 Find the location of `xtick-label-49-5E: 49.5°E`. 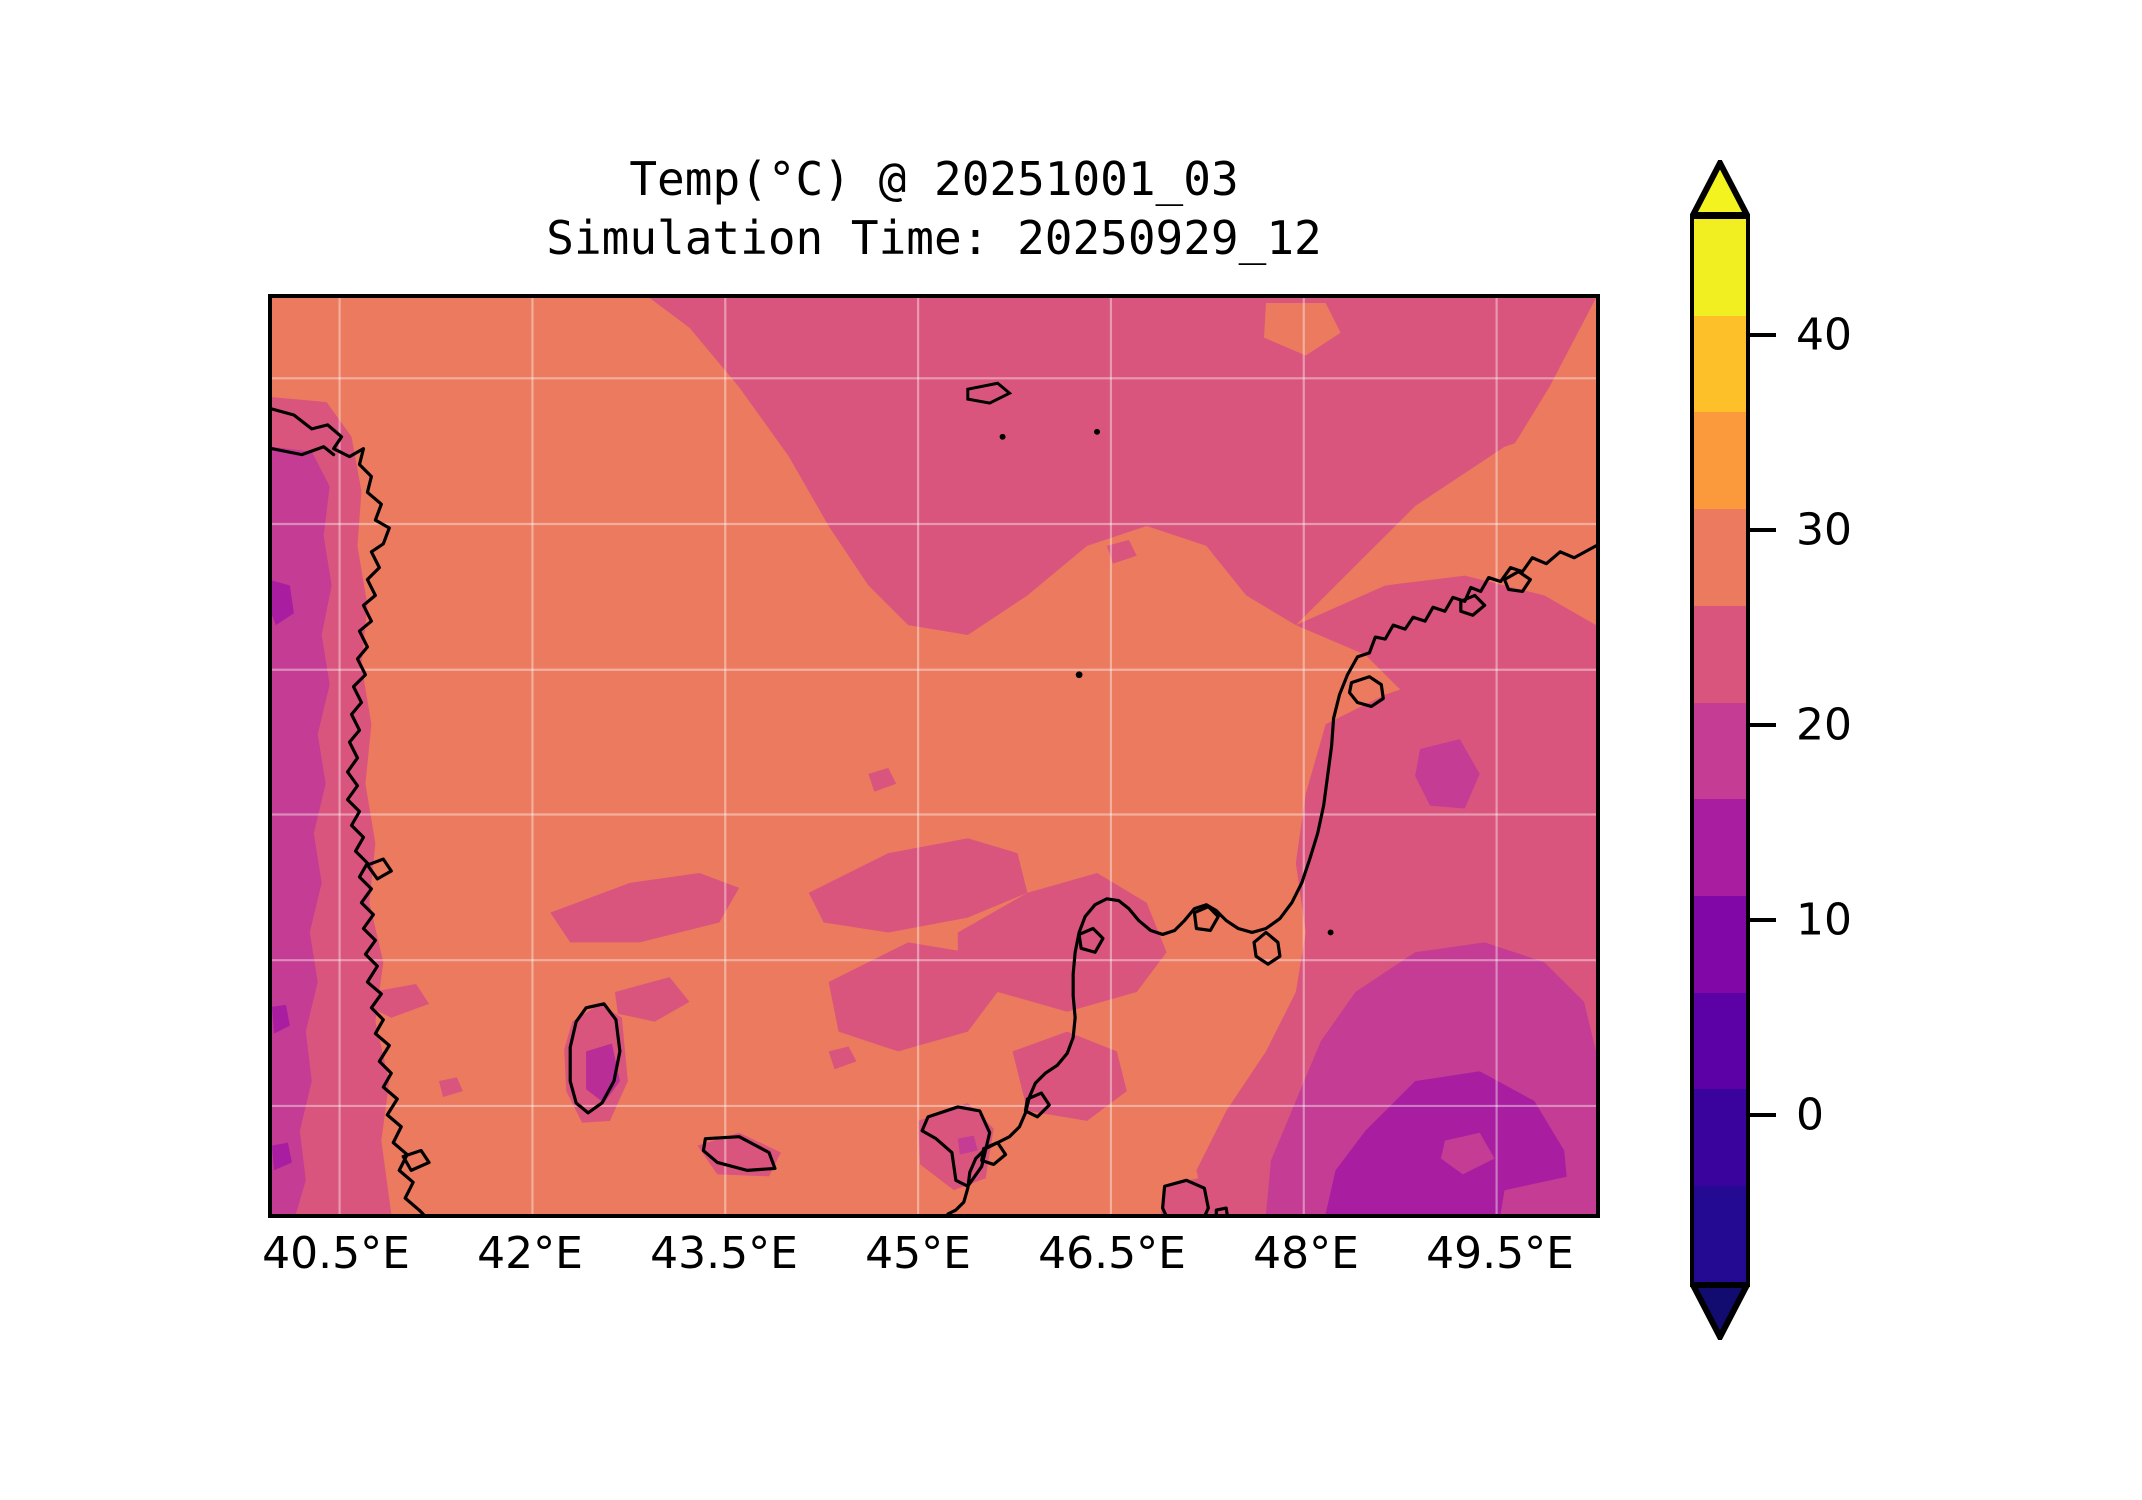

xtick-label-49-5E: 49.5°E is located at coordinates (1500, 1253).